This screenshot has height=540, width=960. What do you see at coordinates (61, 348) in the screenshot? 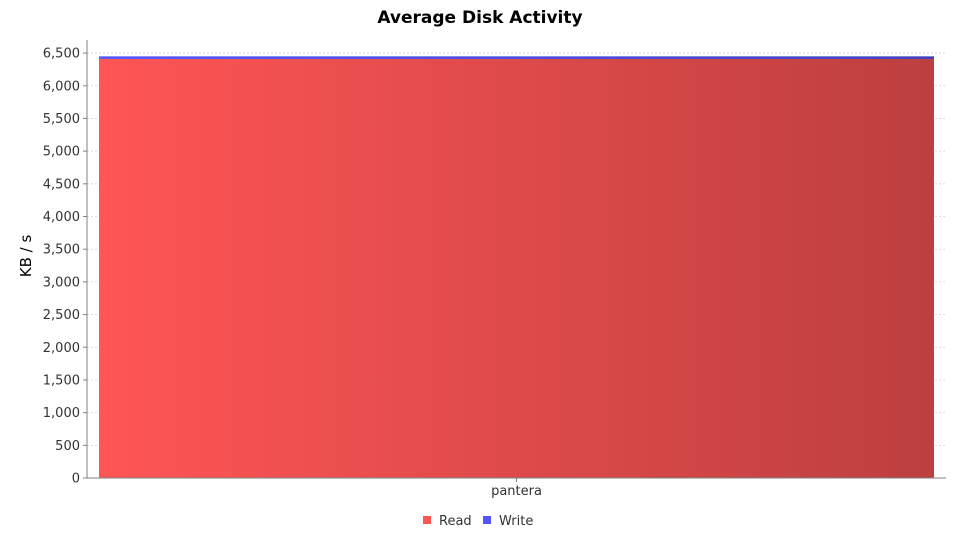
I see `y-tick-label: 2,000` at bounding box center [61, 348].